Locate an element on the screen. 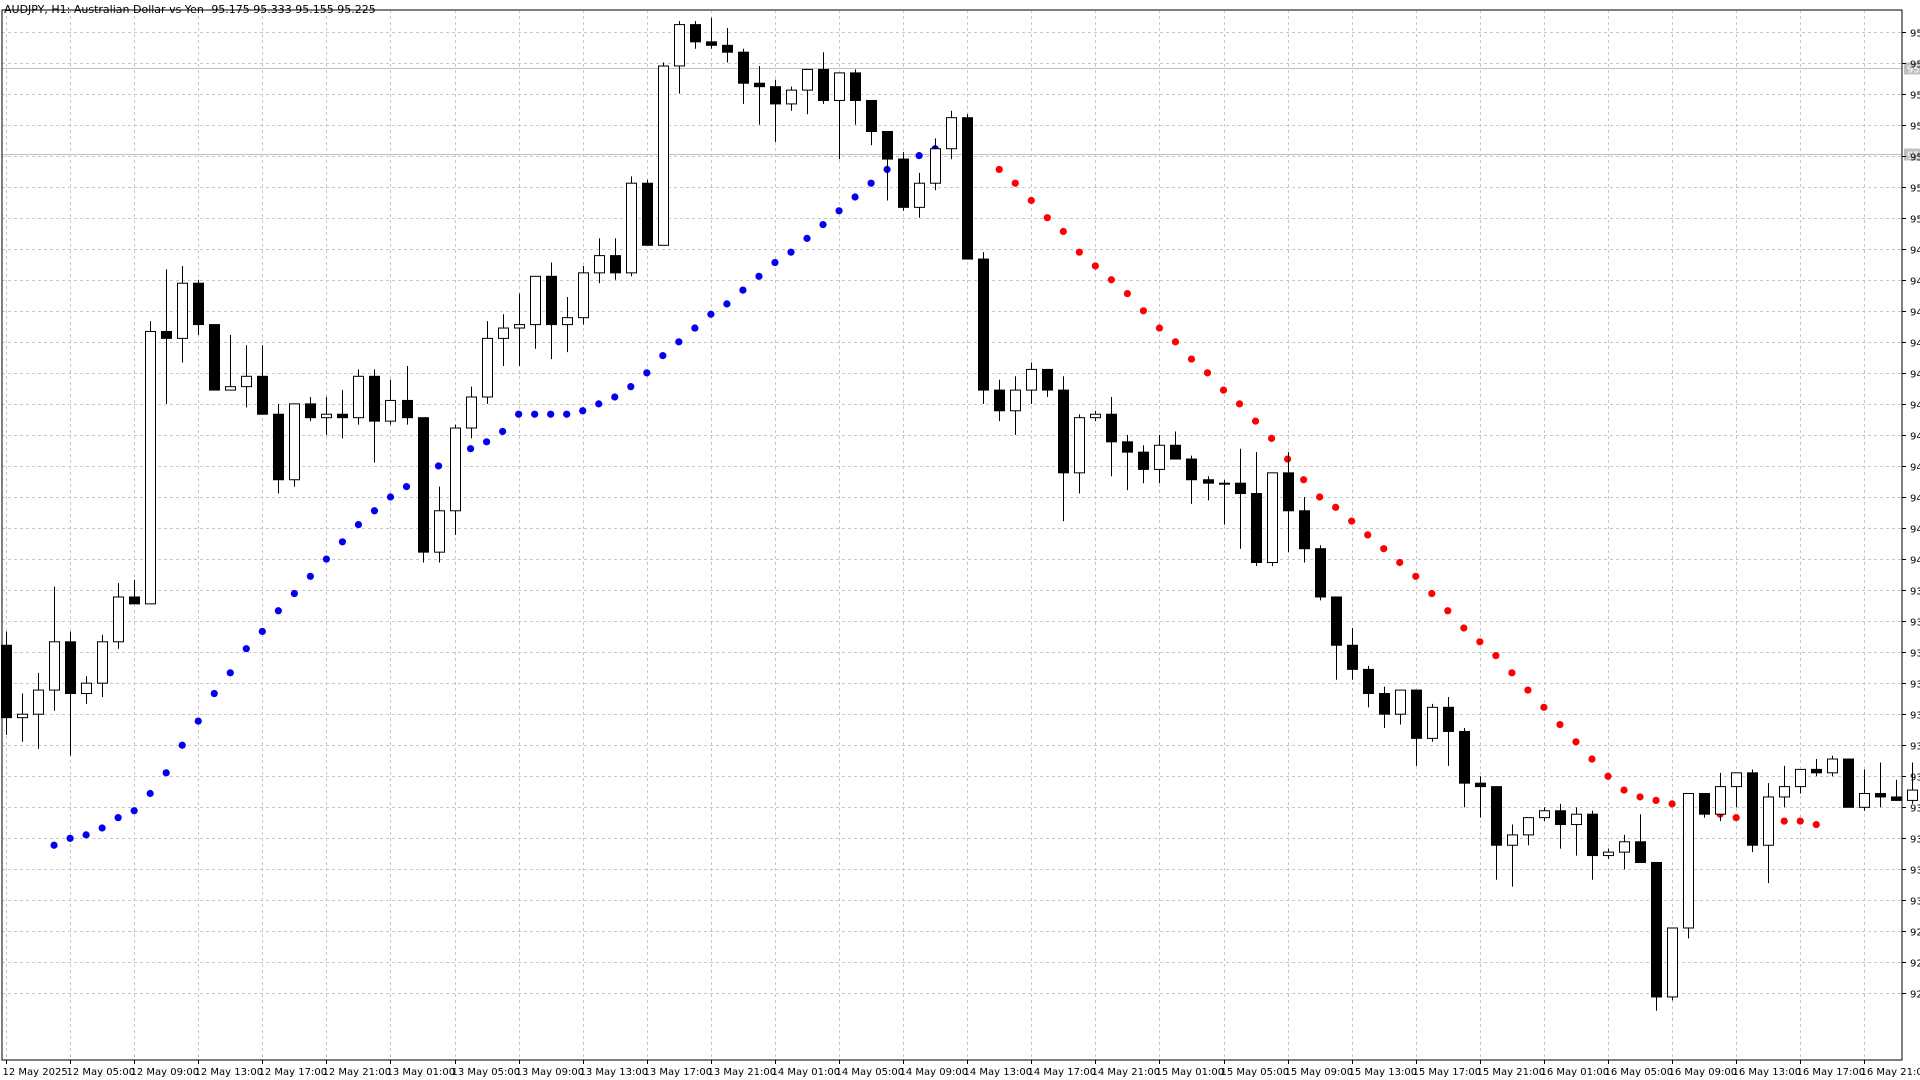  current-price-label: 95.225 is located at coordinates (1913, 156).